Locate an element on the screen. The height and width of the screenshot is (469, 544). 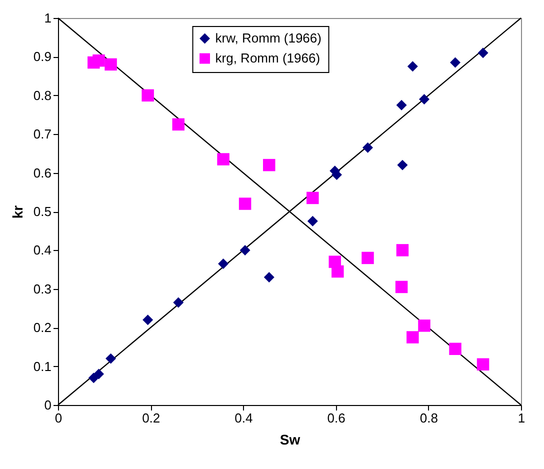
y-tick-label: 0.8 is located at coordinates (42, 95).